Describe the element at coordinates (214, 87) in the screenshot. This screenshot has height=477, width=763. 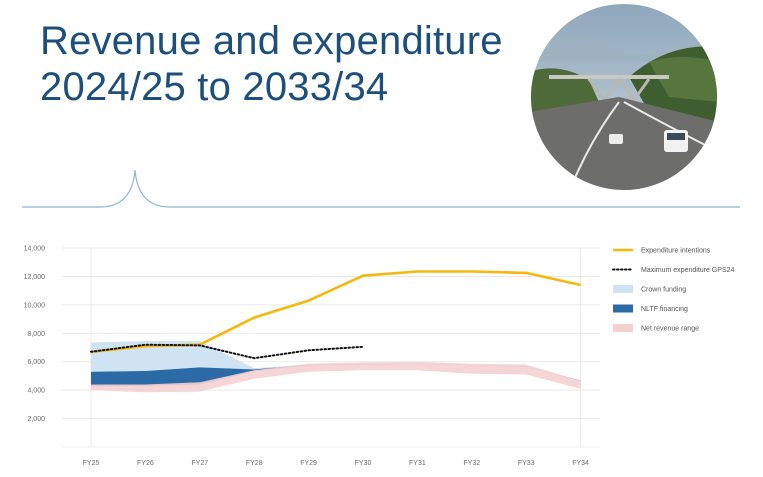
I see `title-line-2: 2024/25 to 2033/34` at that location.